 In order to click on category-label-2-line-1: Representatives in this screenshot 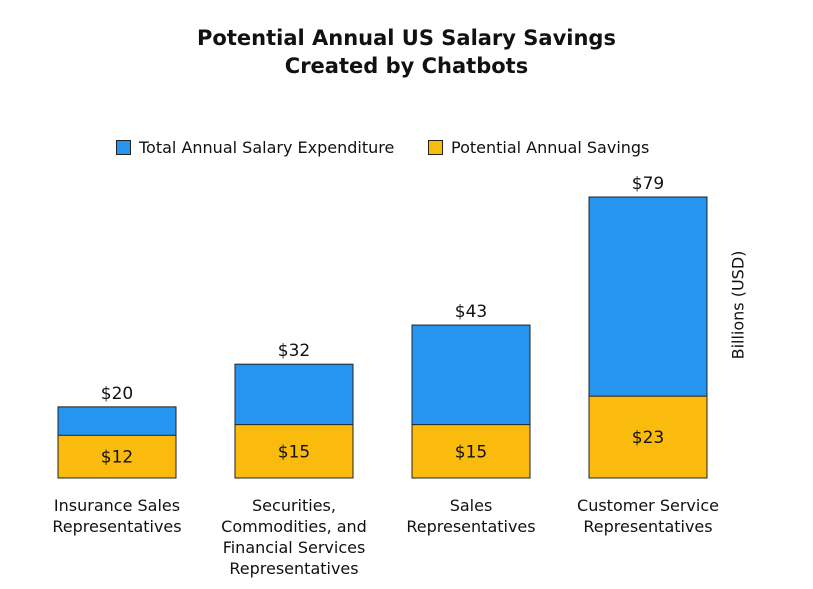, I will do `click(470, 526)`.